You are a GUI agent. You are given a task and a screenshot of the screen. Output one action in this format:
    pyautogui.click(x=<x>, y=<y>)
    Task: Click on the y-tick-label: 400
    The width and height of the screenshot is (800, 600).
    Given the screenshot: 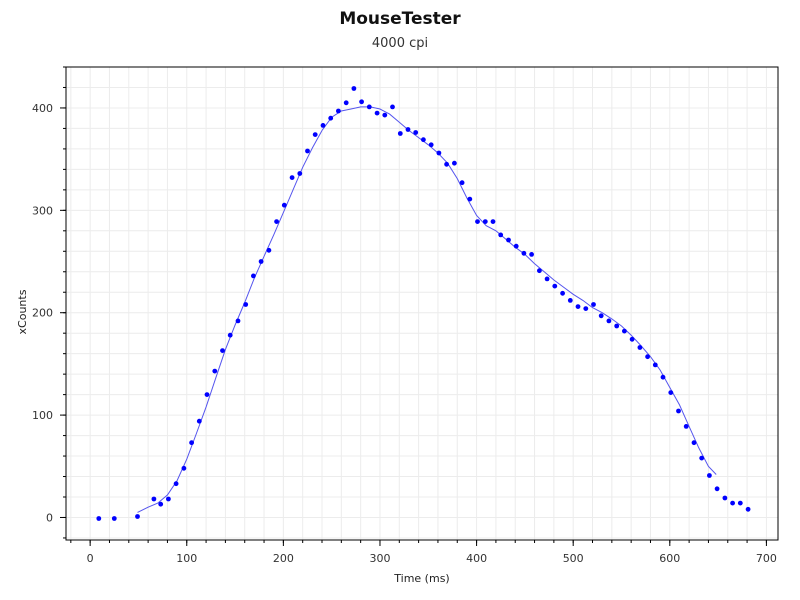 What is the action you would take?
    pyautogui.click(x=42, y=108)
    